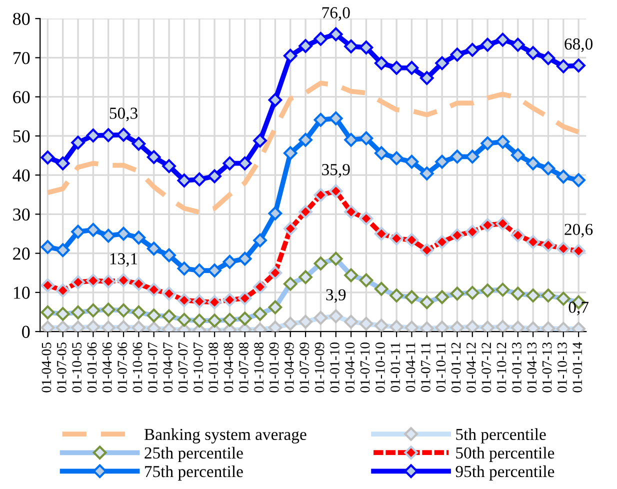  Describe the element at coordinates (577, 367) in the screenshot. I see `x-tick-label: 01-01-14` at that location.